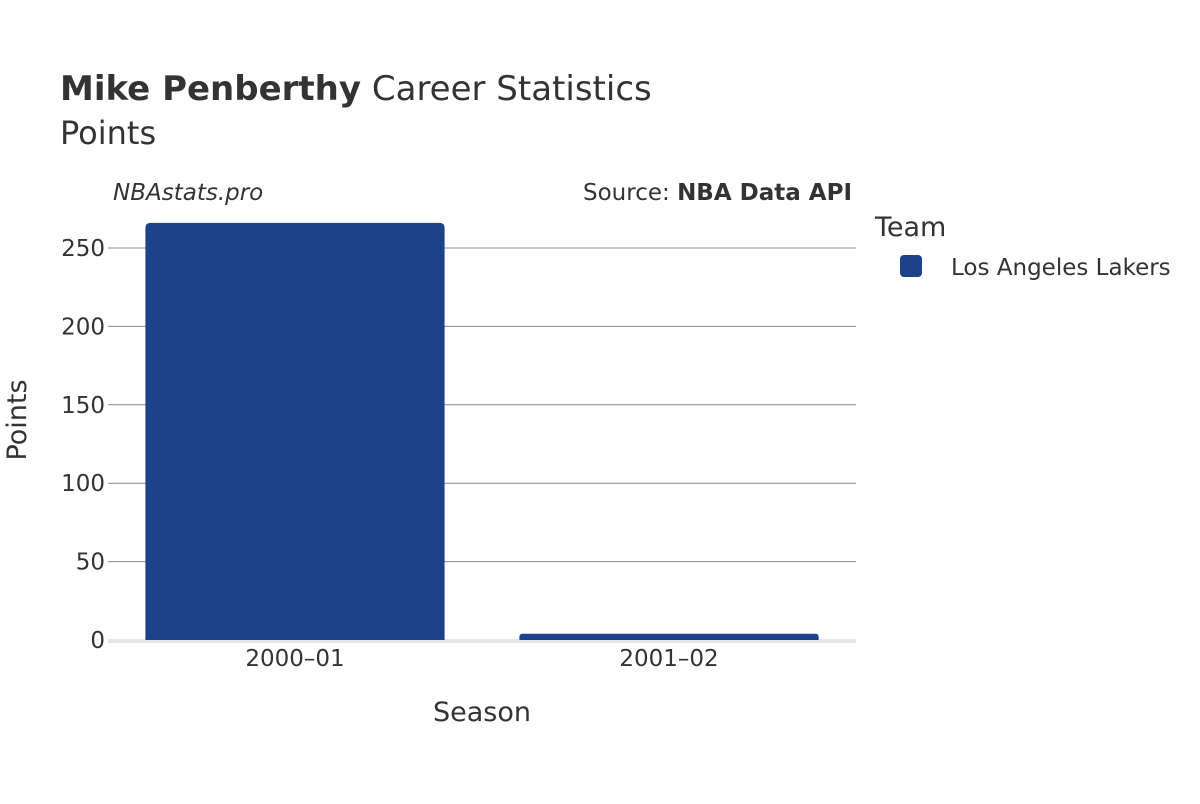 The height and width of the screenshot is (804, 1200). What do you see at coordinates (668, 659) in the screenshot?
I see `x-tick-label: 2001–02` at bounding box center [668, 659].